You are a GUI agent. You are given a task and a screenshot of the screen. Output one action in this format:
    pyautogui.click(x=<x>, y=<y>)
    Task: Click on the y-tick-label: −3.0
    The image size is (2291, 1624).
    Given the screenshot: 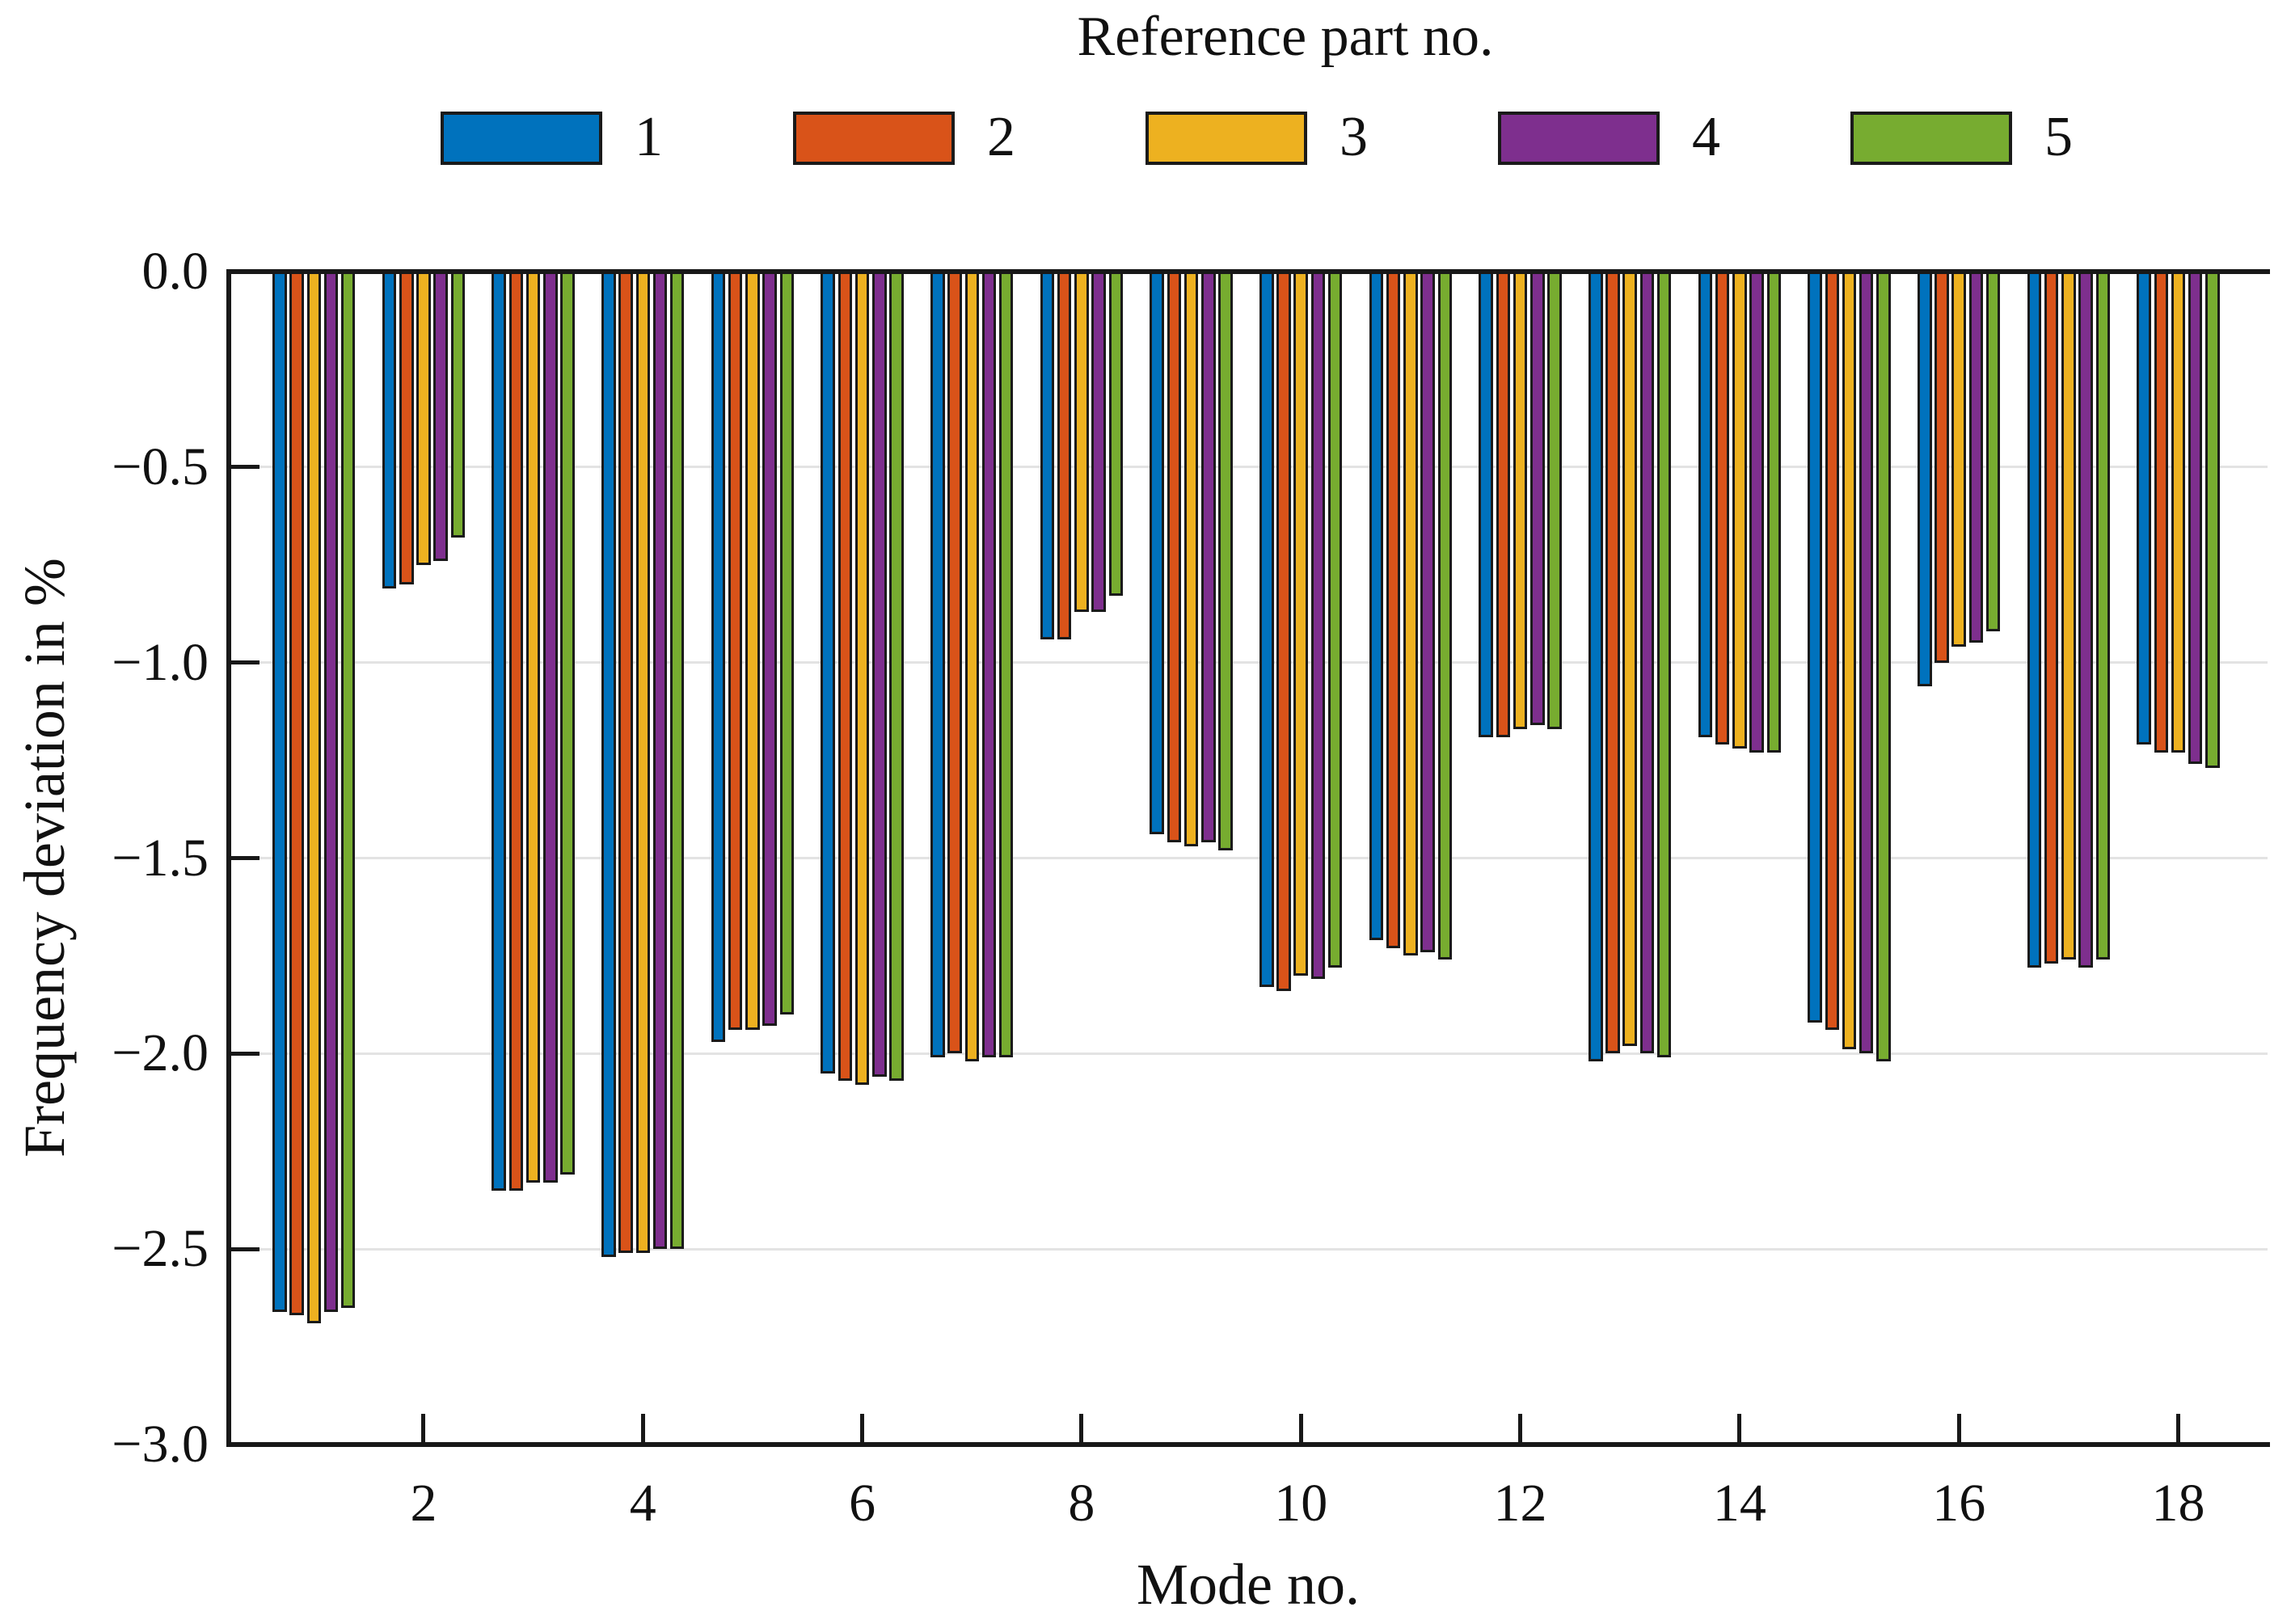 What is the action you would take?
    pyautogui.click(x=160, y=1444)
    